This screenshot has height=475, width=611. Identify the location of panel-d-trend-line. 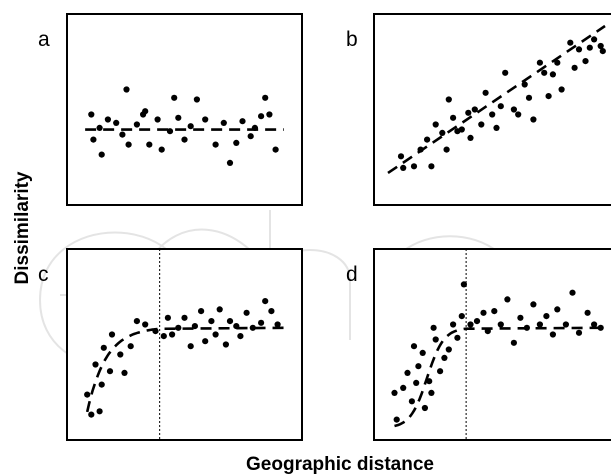
(498, 377).